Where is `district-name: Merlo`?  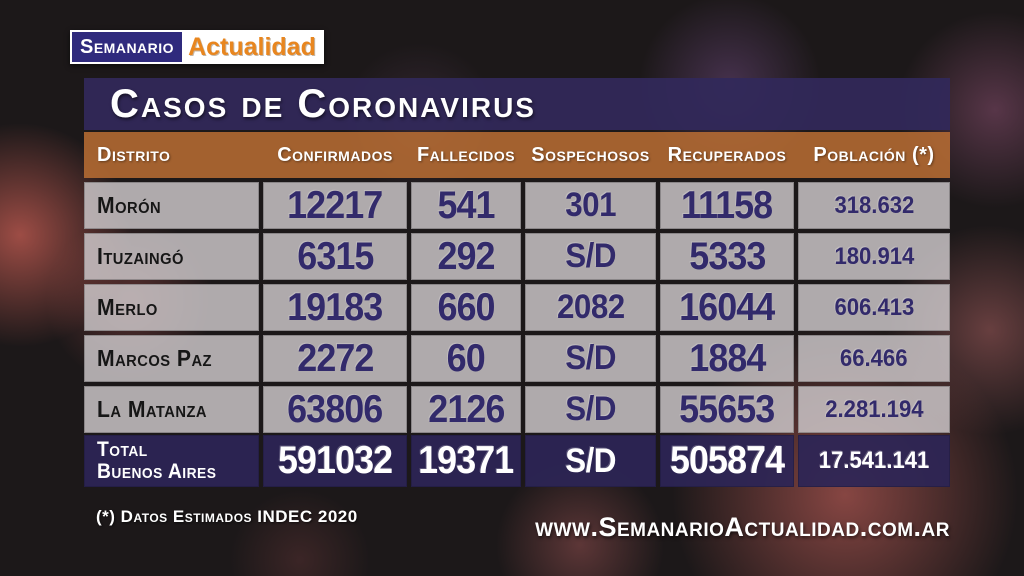 district-name: Merlo is located at coordinates (127, 307).